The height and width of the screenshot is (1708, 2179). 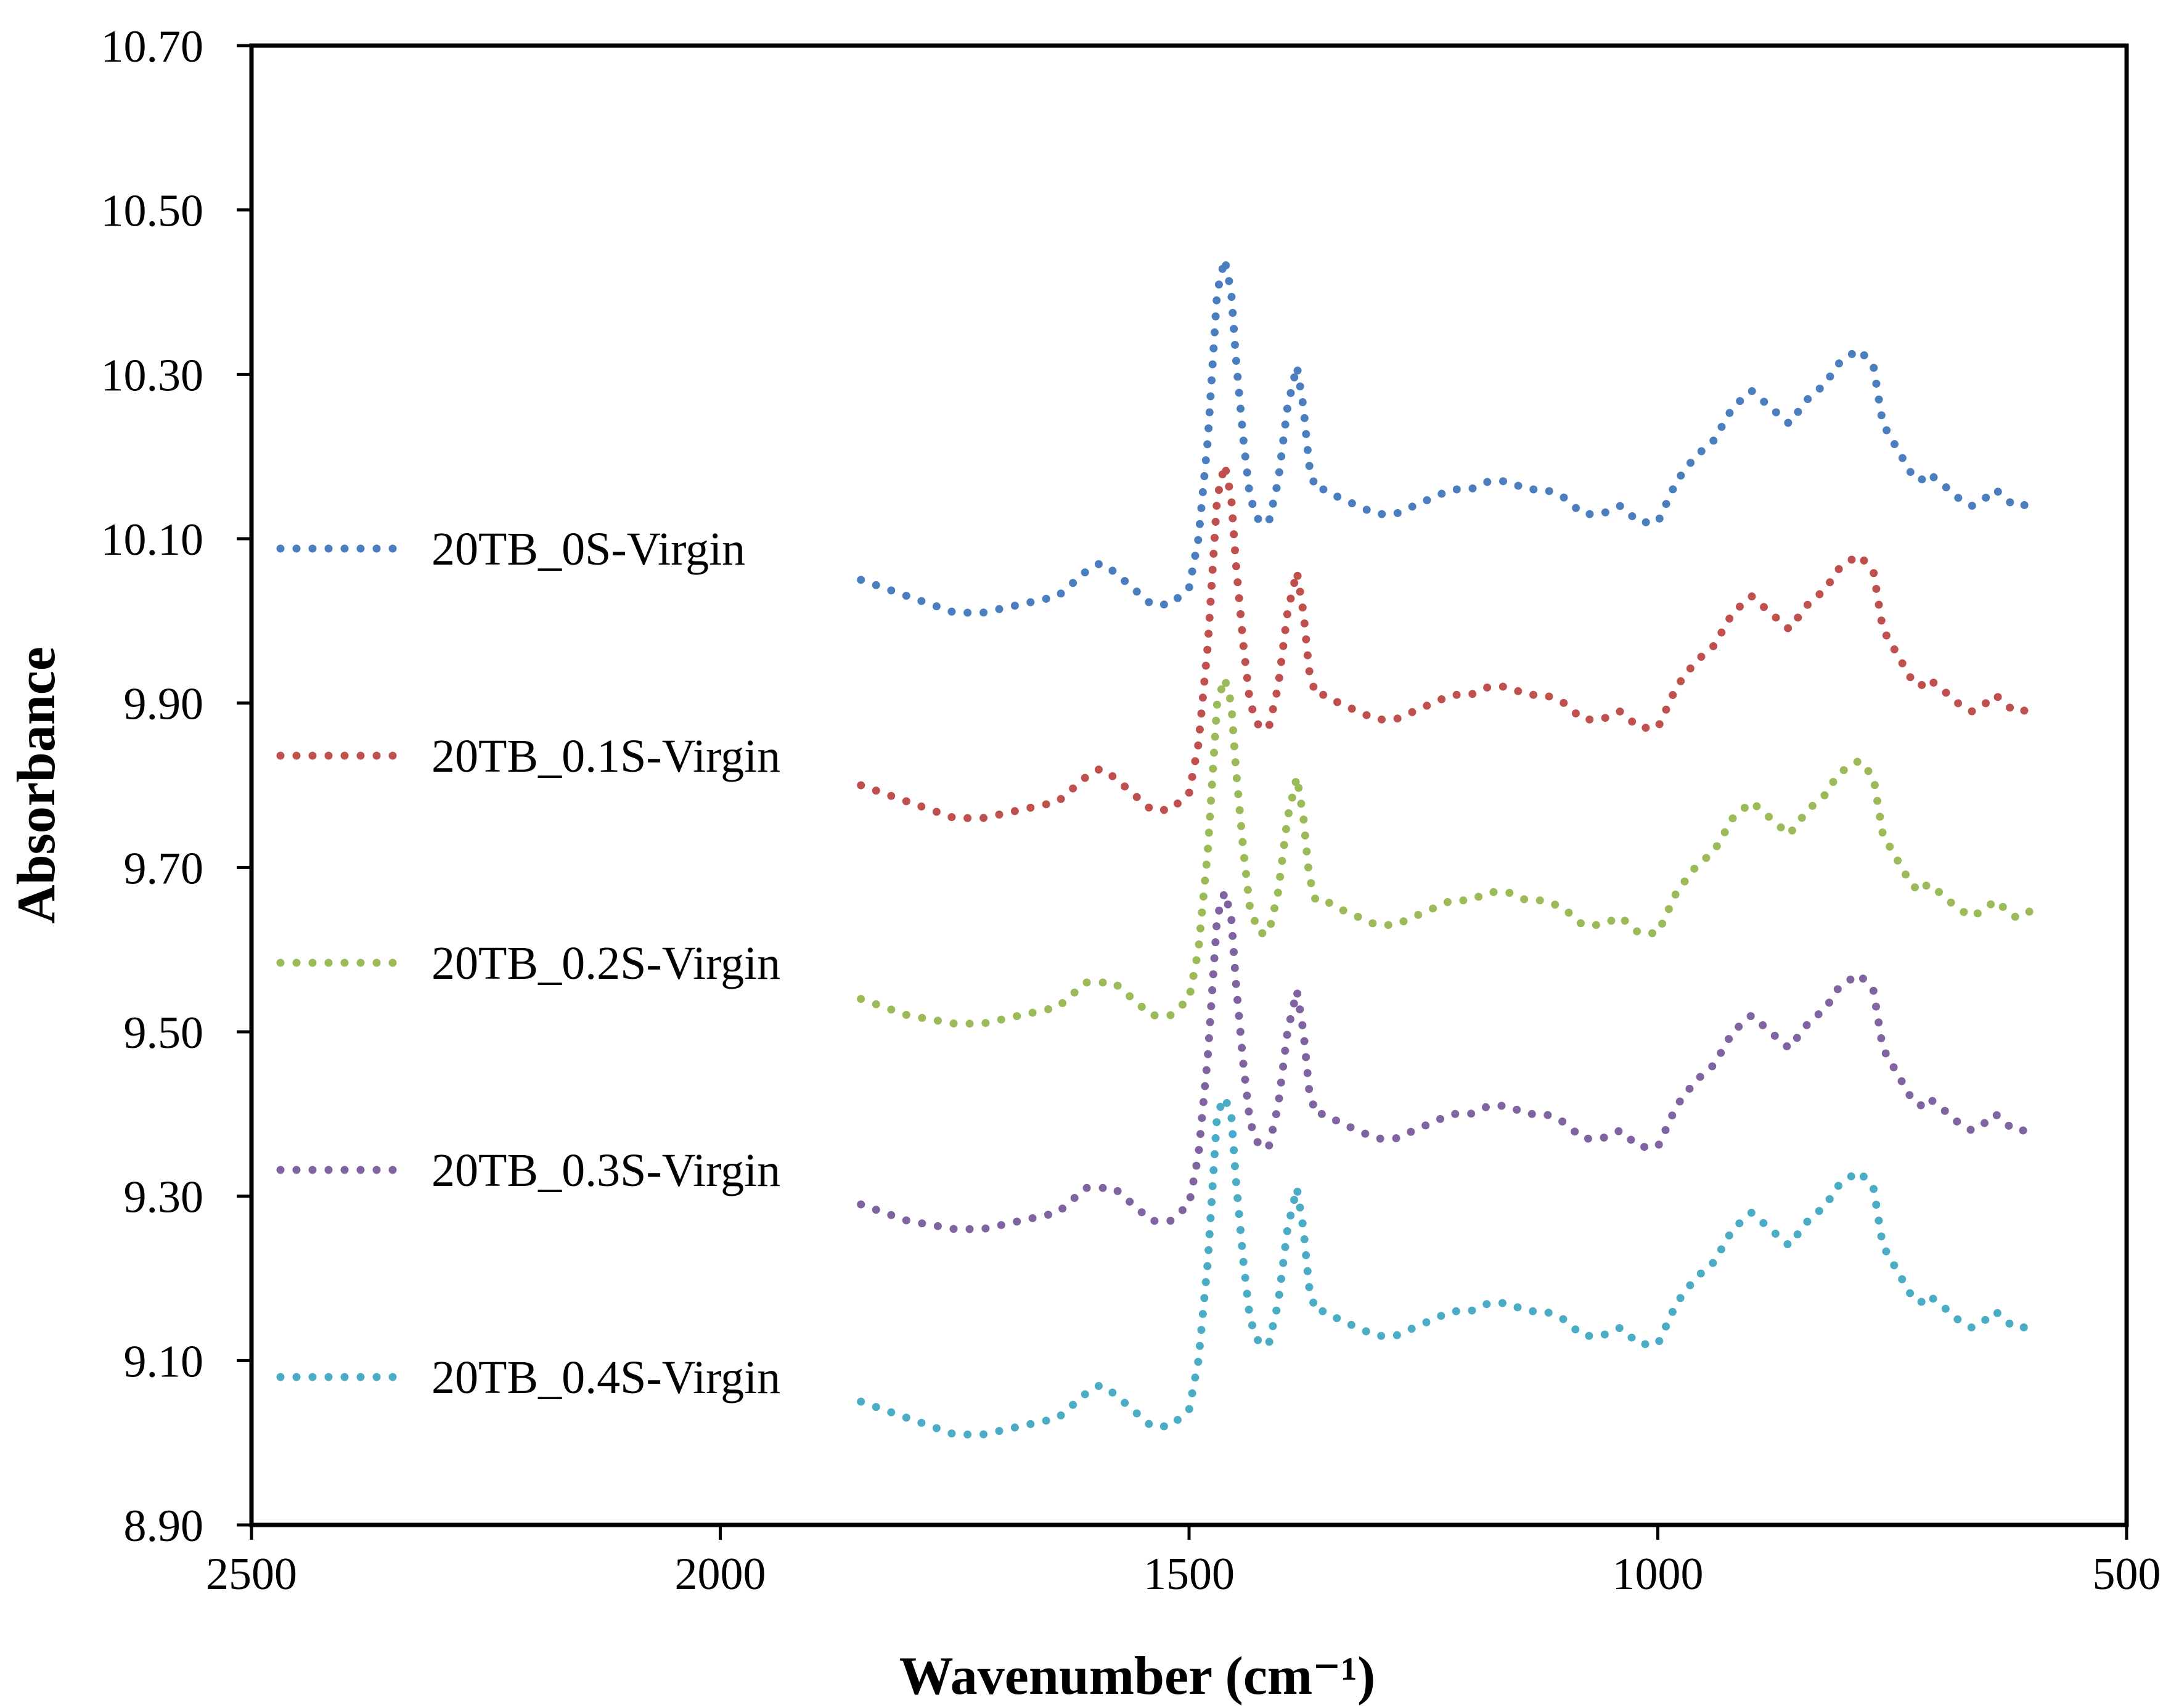 I want to click on x-tick-label: 500, so click(x=2127, y=1574).